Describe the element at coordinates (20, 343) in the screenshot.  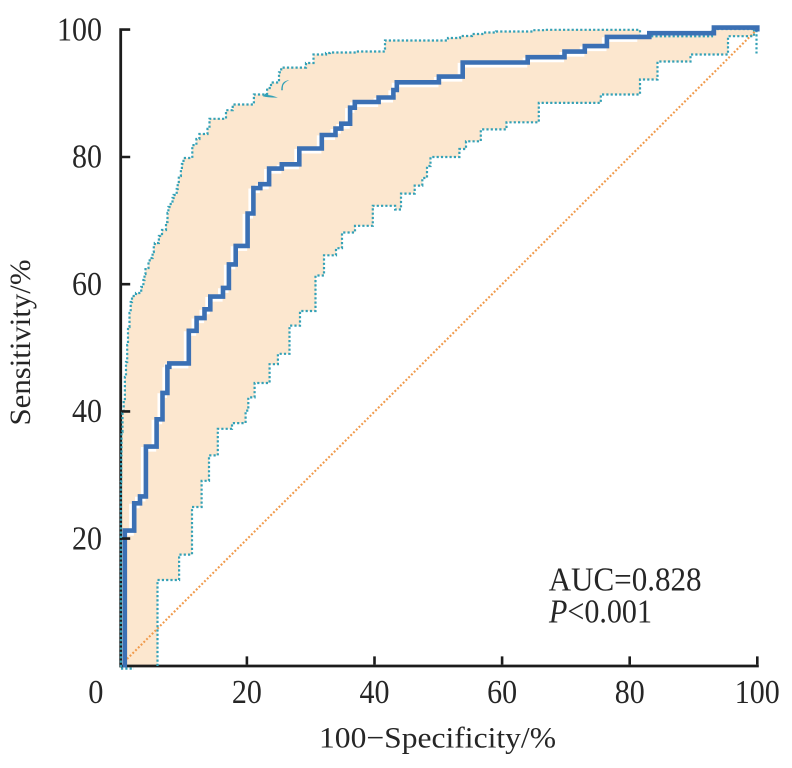
I see `svg-text: Sensitivity/%` at that location.